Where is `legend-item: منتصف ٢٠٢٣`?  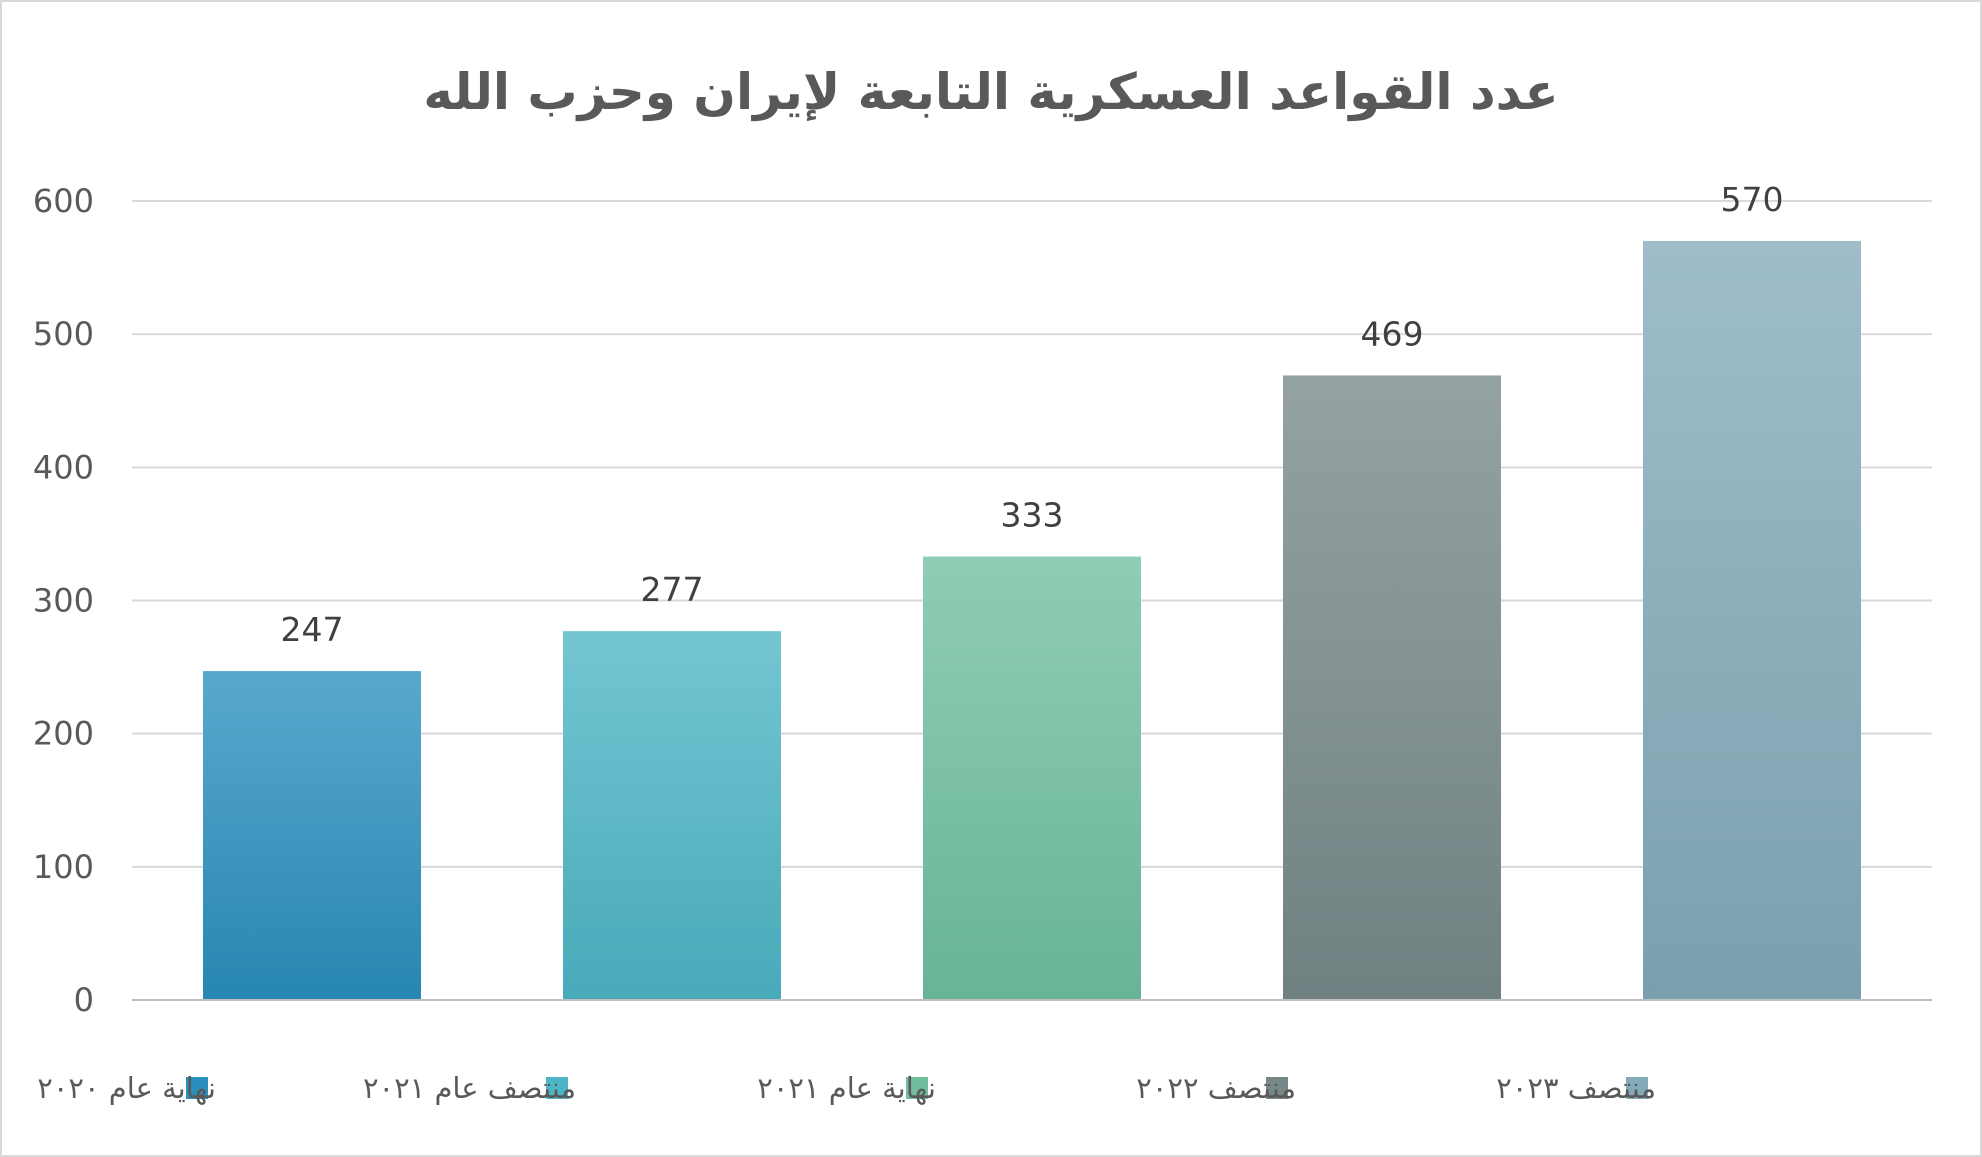
legend-item: منتصف ٢٠٢٣ is located at coordinates (1576, 1088).